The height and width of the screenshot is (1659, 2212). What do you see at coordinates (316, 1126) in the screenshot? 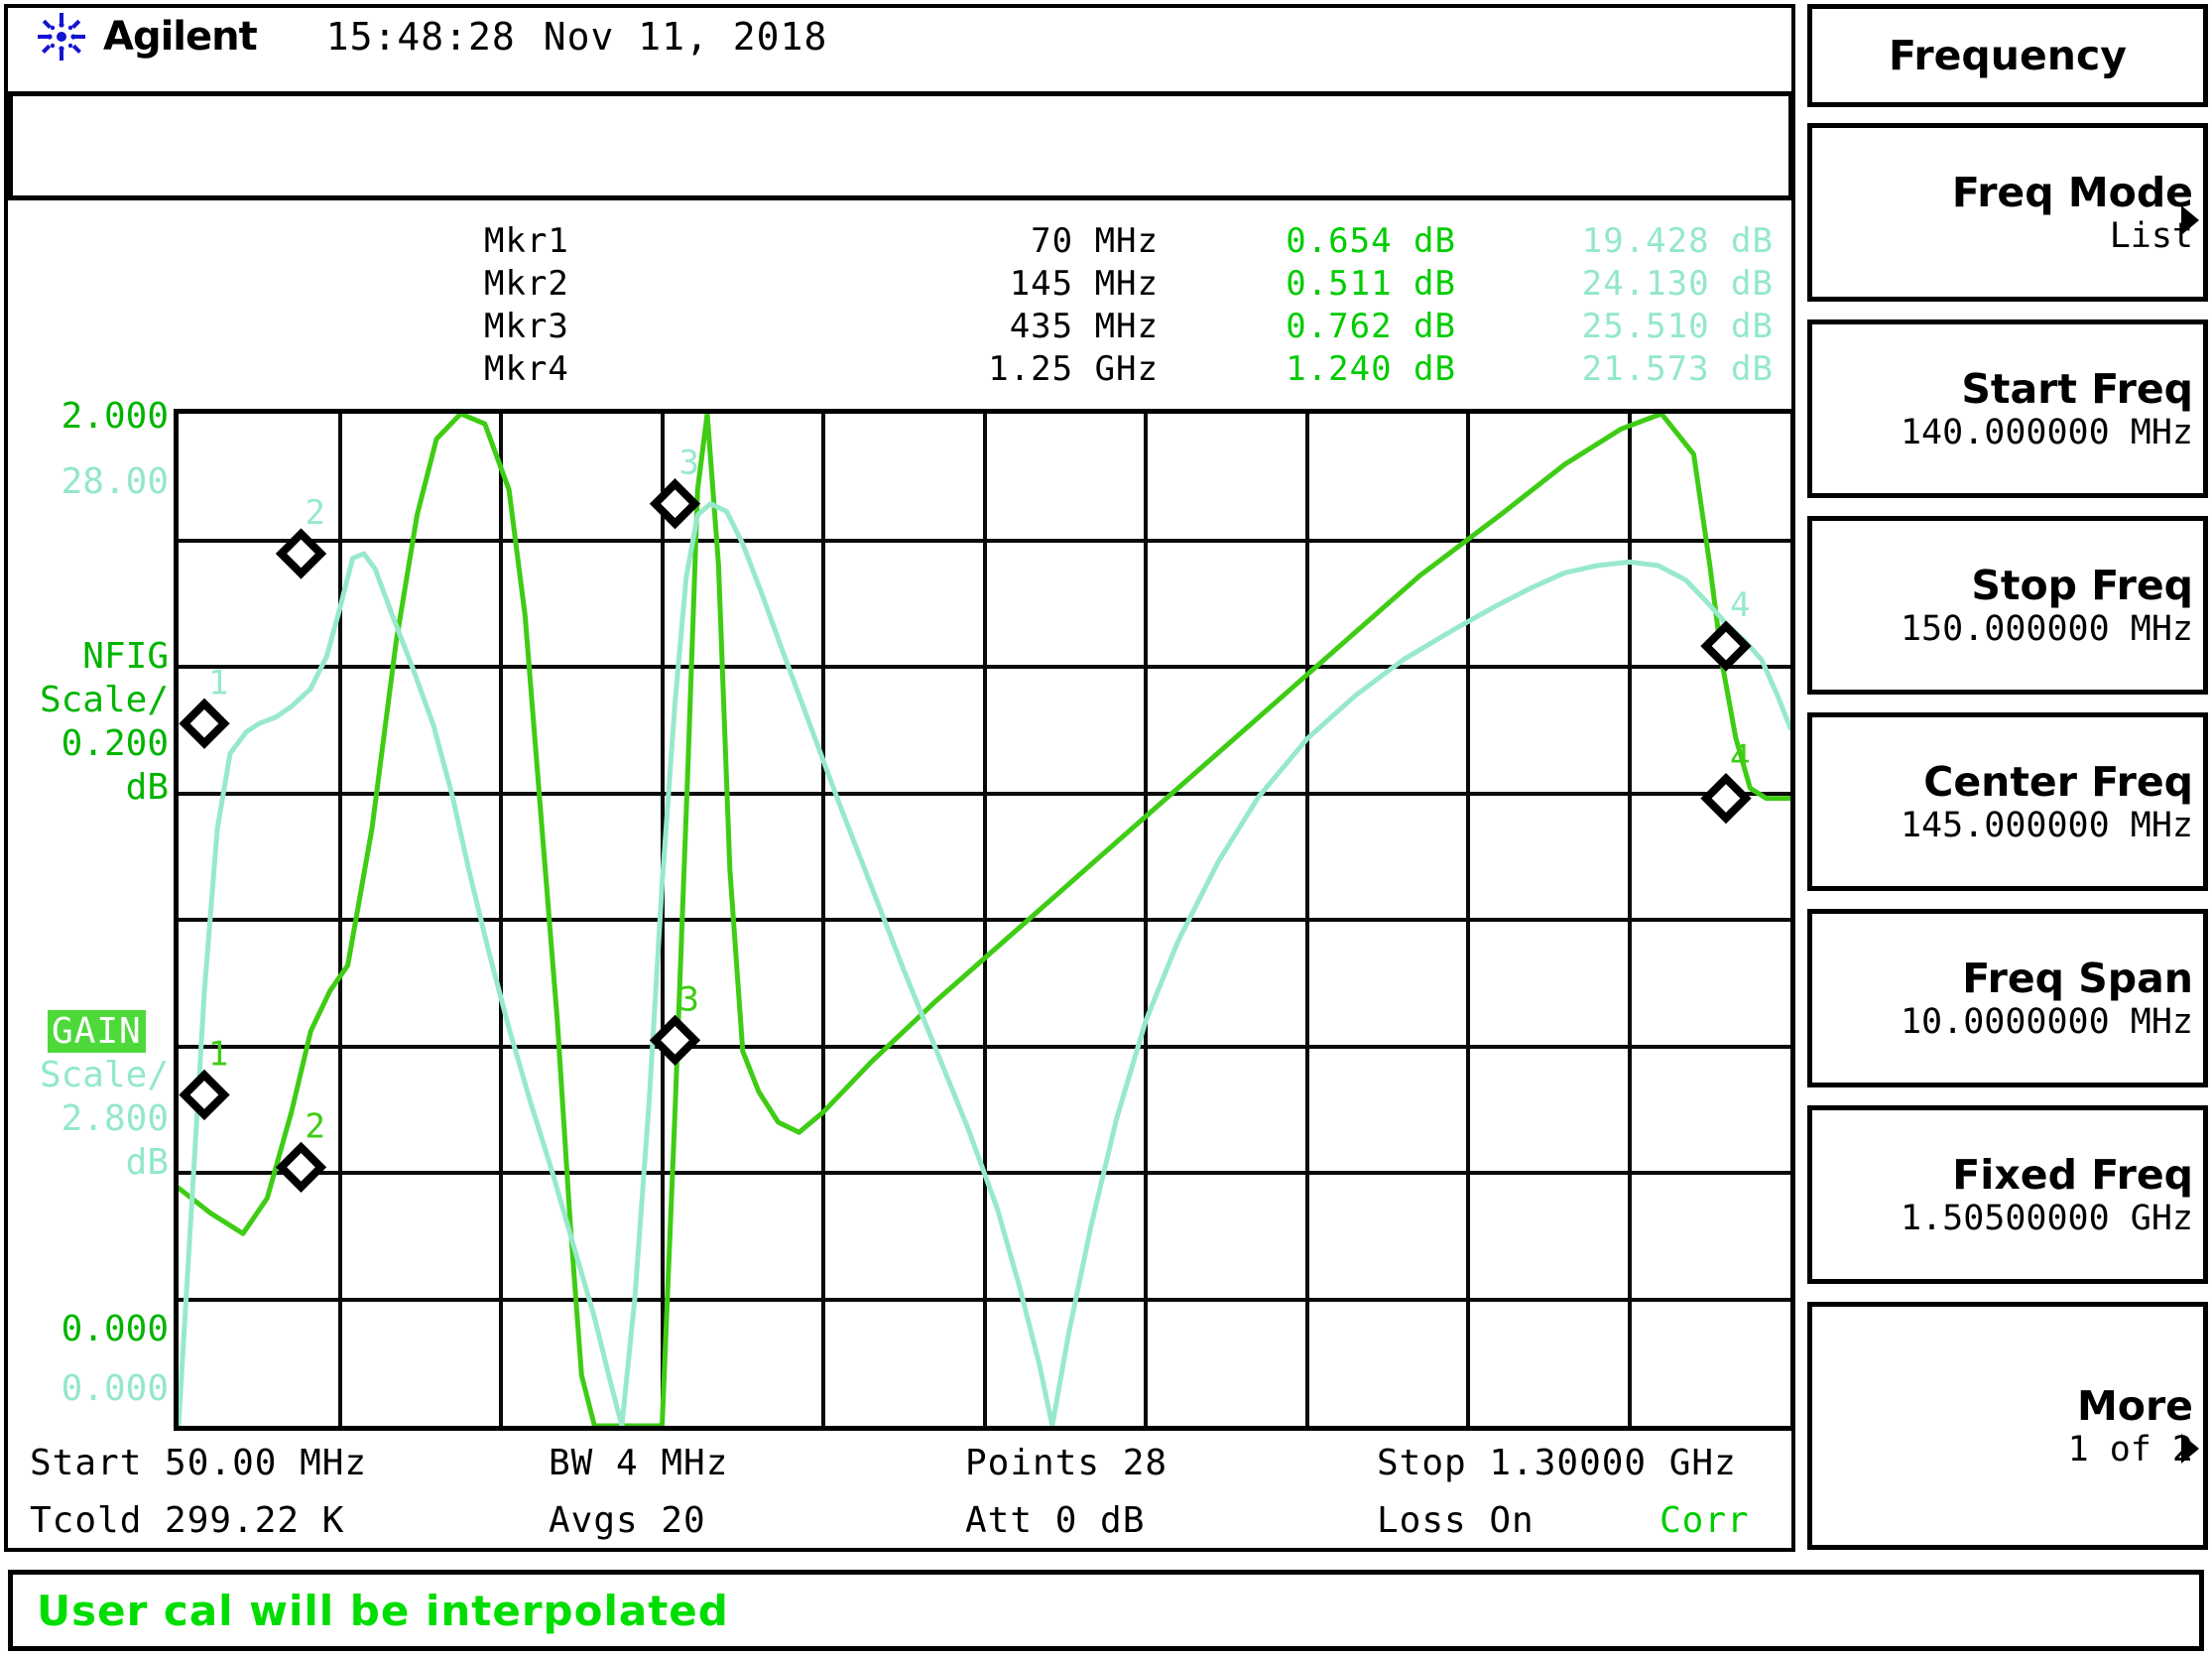
I see `marker-label-nfig-2: 2` at bounding box center [316, 1126].